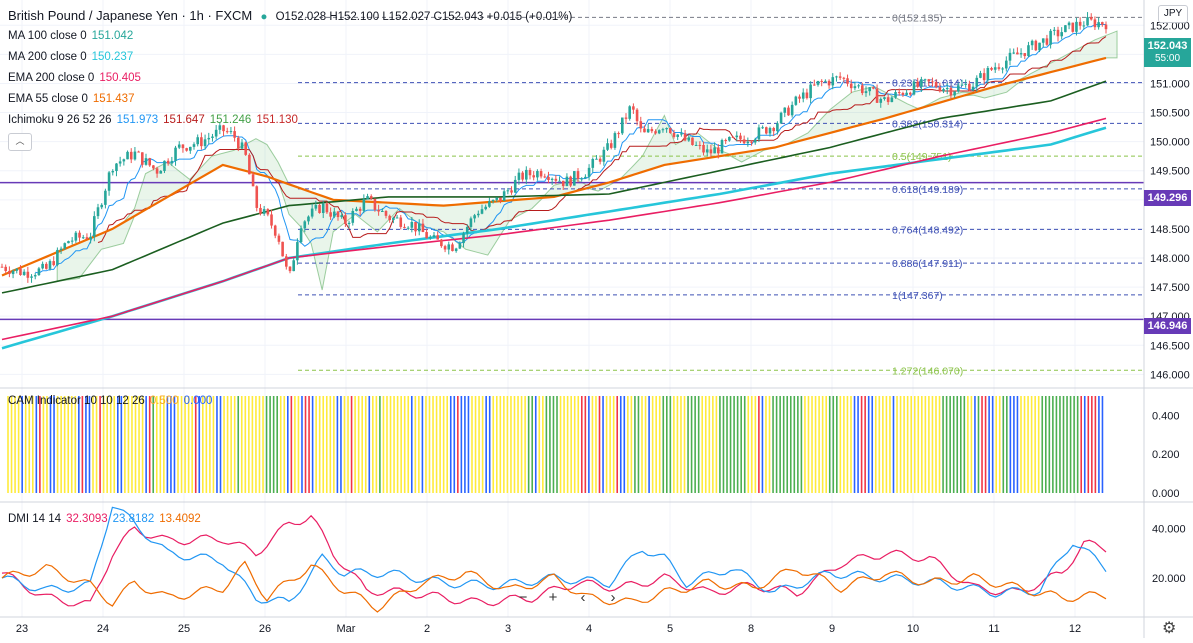 The height and width of the screenshot is (643, 1193). I want to click on legend-value: 150.237, so click(112, 57).